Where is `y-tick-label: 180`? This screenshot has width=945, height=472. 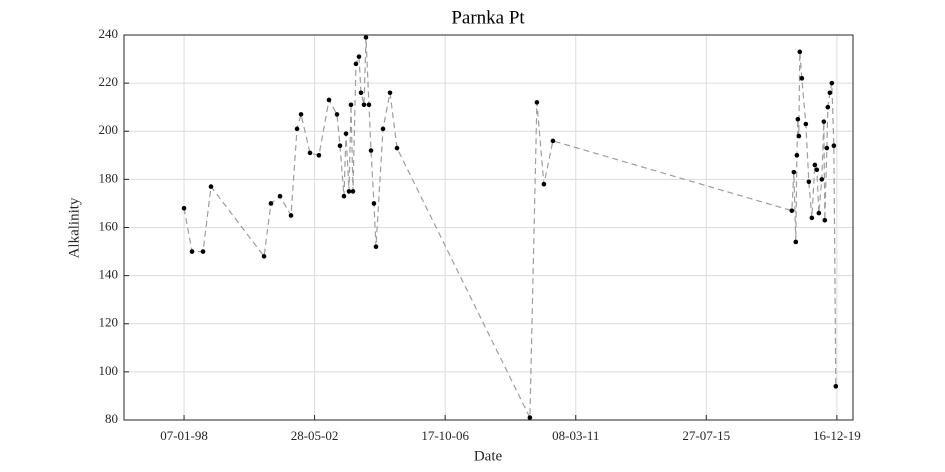 y-tick-label: 180 is located at coordinates (109, 177).